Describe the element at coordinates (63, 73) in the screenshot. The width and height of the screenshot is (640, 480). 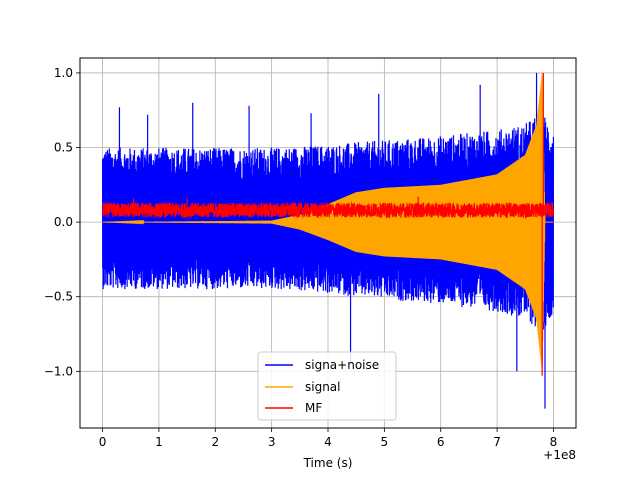
I see `y-tick-label: 1.0` at that location.